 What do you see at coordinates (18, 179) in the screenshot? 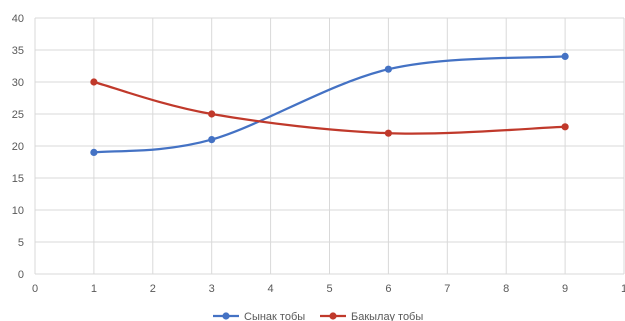
I see `y-tick-label: 15` at bounding box center [18, 179].